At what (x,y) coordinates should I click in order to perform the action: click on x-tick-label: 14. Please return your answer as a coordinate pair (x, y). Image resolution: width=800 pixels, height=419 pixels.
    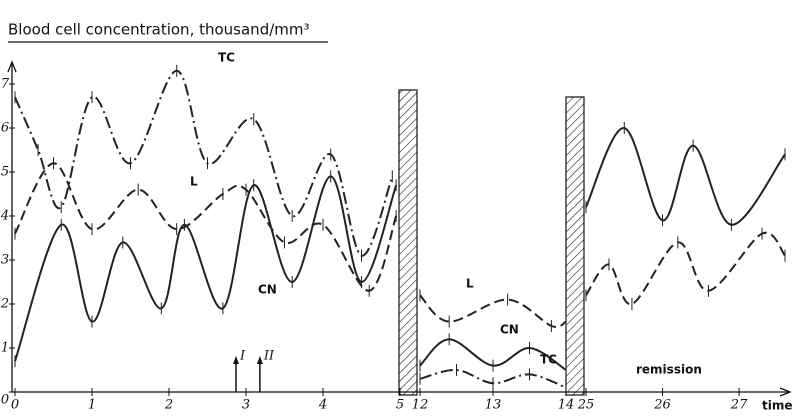
    Looking at the image, I should click on (566, 405).